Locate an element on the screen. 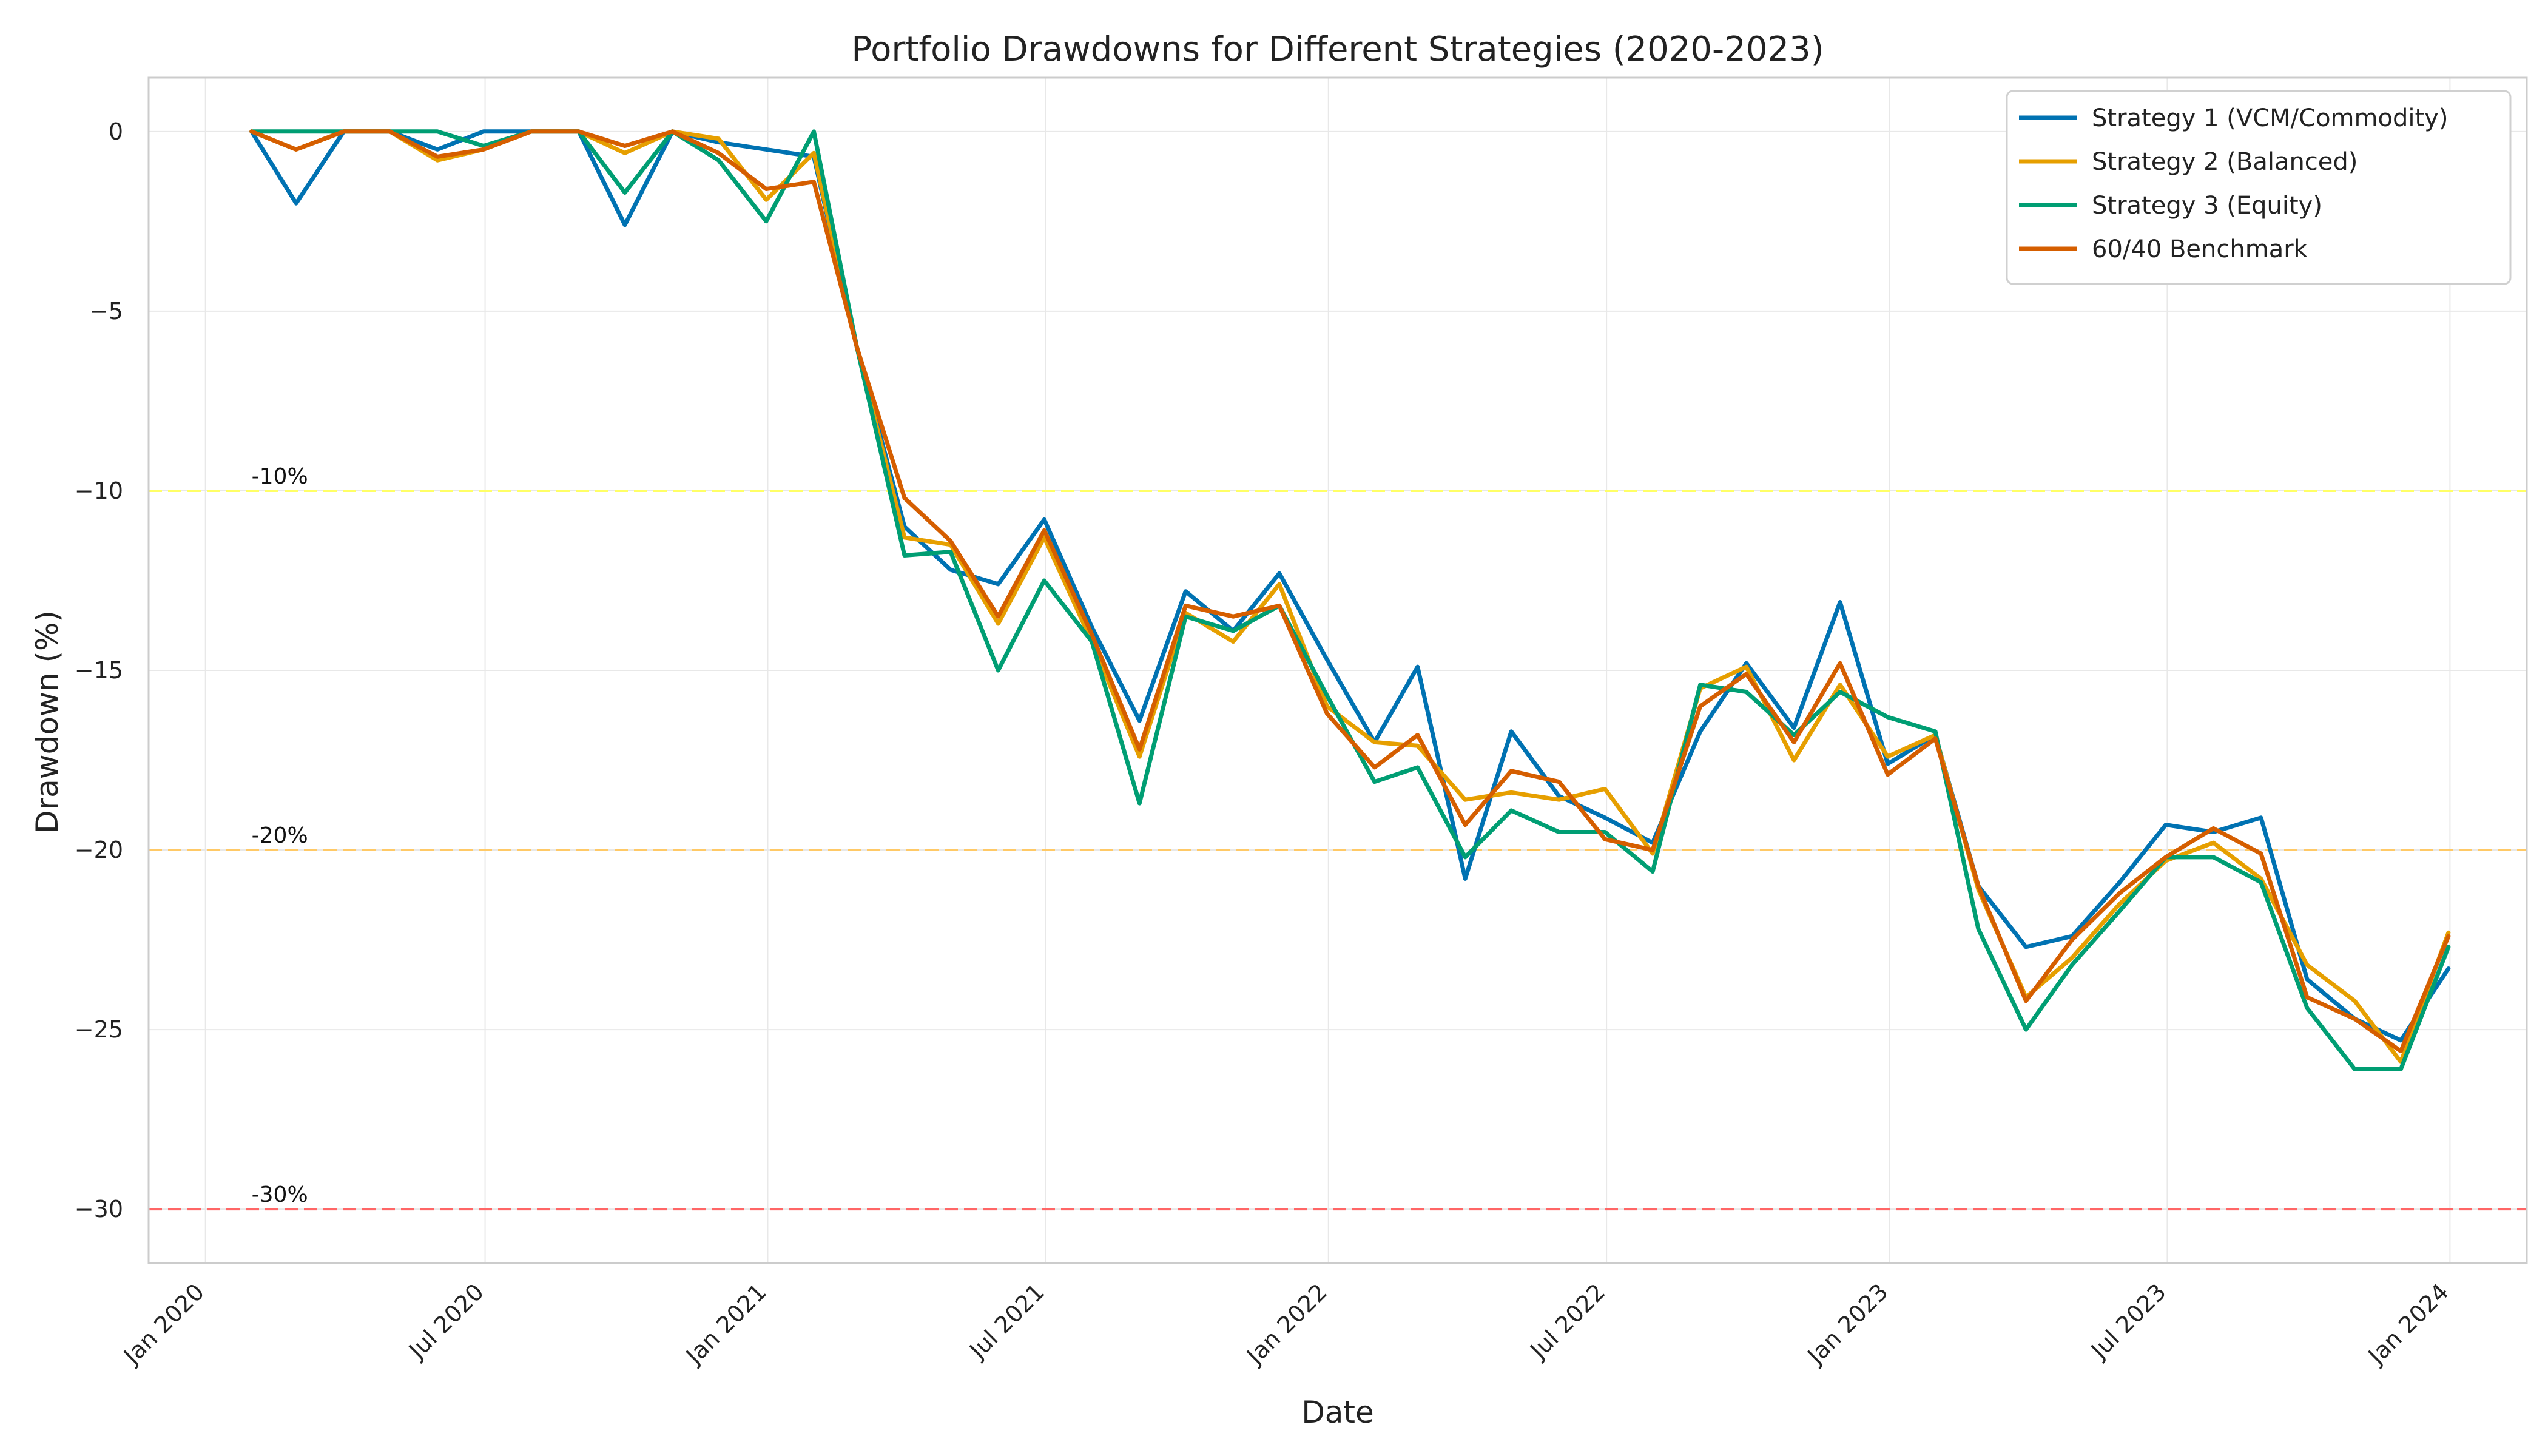 This screenshot has height=1456, width=2548. y-tick-label: 0 is located at coordinates (116, 131).